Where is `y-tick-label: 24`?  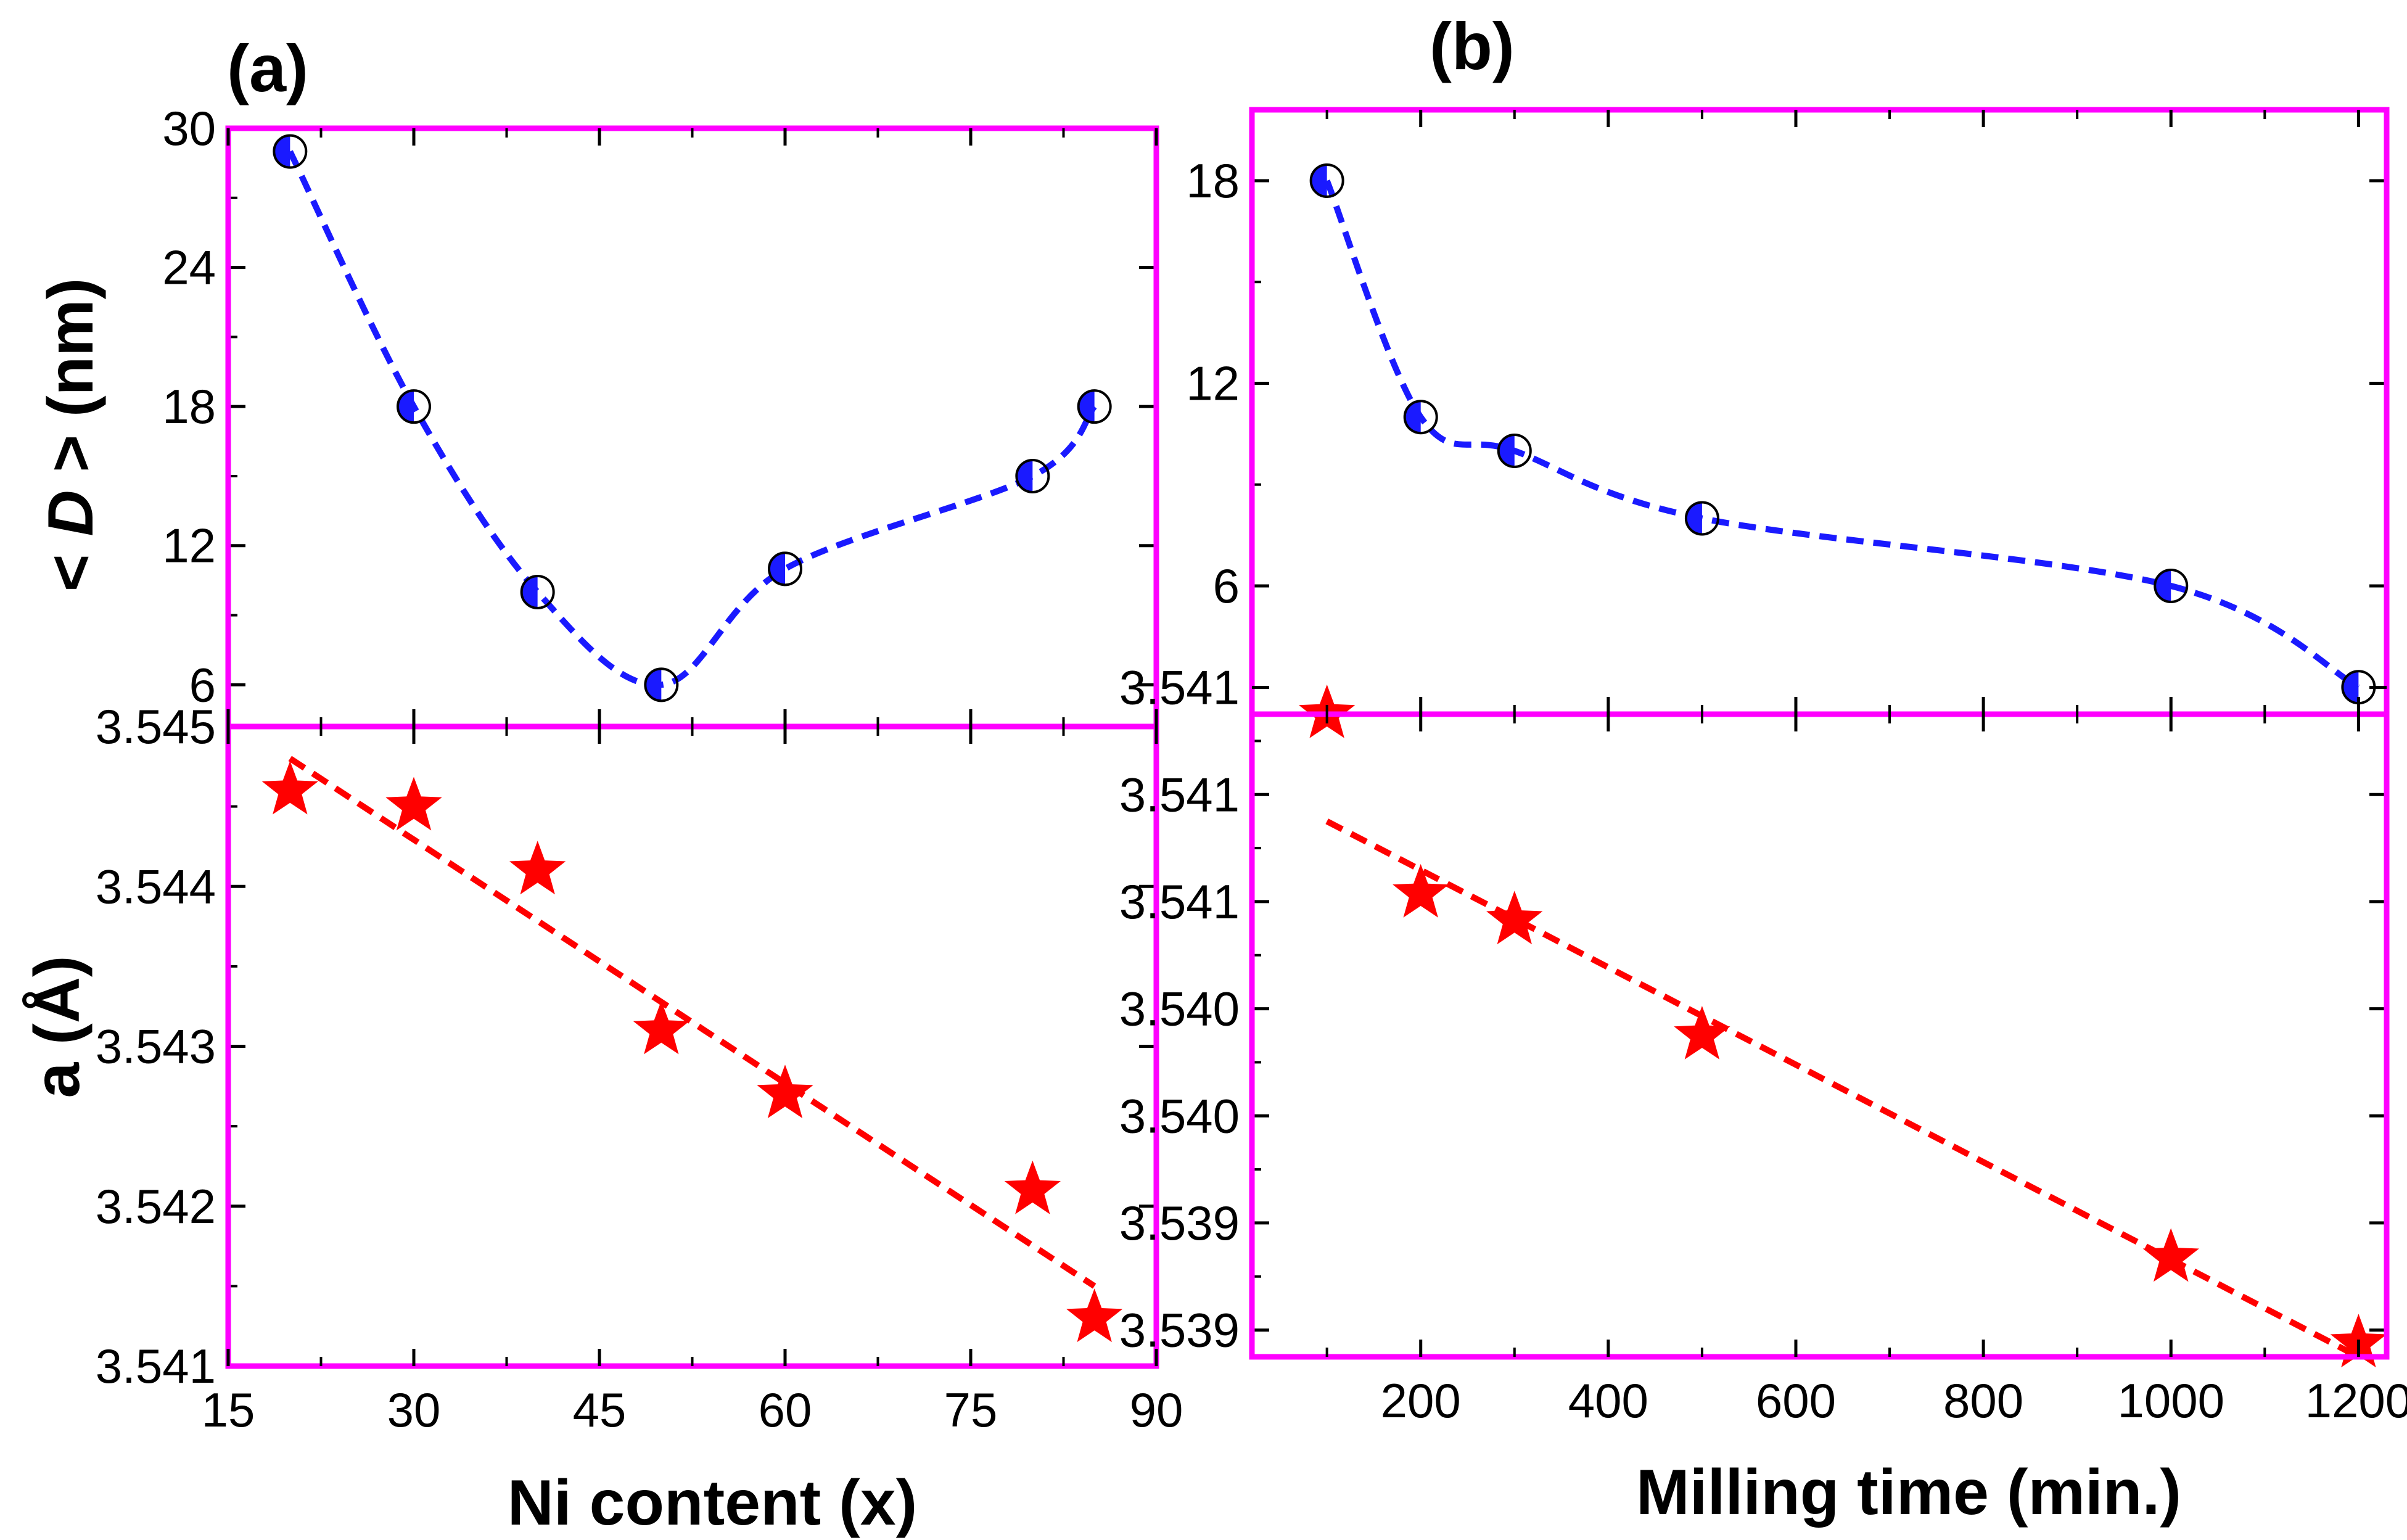 y-tick-label: 24 is located at coordinates (189, 268).